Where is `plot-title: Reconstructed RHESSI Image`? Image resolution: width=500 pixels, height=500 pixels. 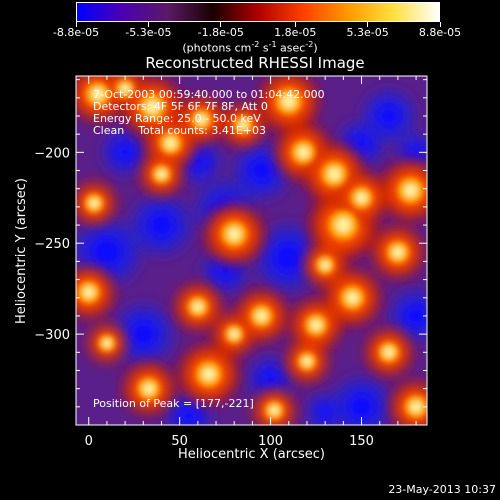
plot-title: Reconstructed RHESSI Image is located at coordinates (255, 63).